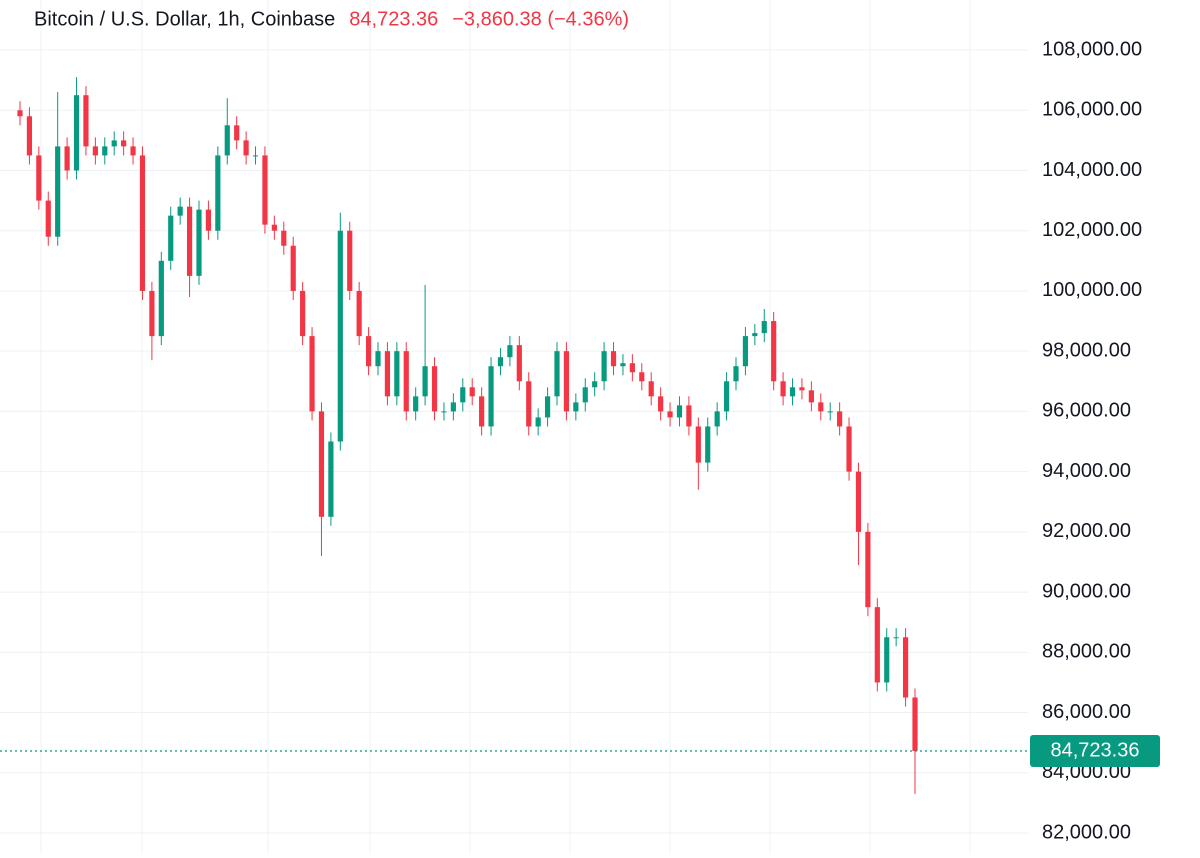 The height and width of the screenshot is (858, 1200). What do you see at coordinates (1092, 290) in the screenshot?
I see `y-tick-label: 100,000.00` at bounding box center [1092, 290].